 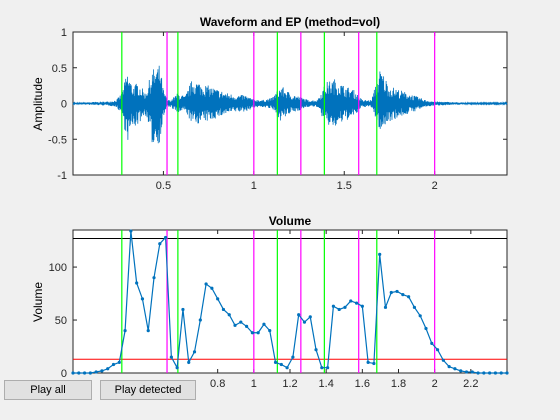 What do you see at coordinates (344, 186) in the screenshot?
I see `x-tick-label: 1.5` at bounding box center [344, 186].